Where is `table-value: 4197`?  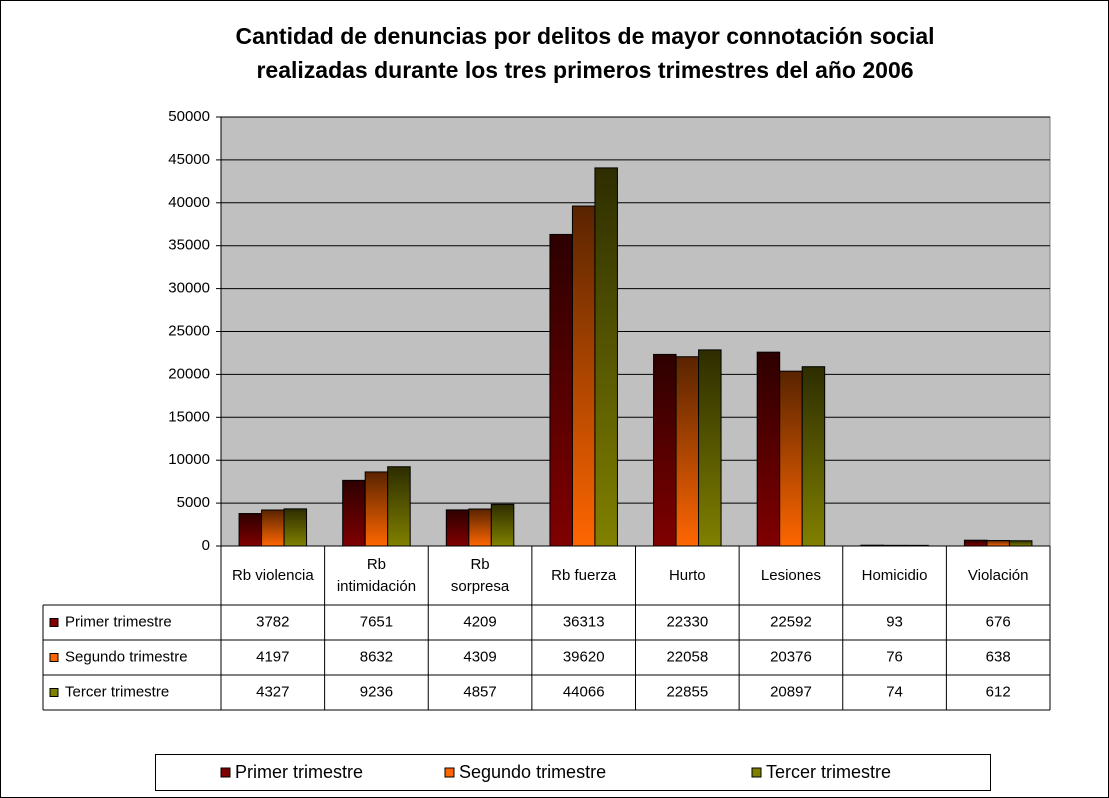 table-value: 4197 is located at coordinates (272, 656).